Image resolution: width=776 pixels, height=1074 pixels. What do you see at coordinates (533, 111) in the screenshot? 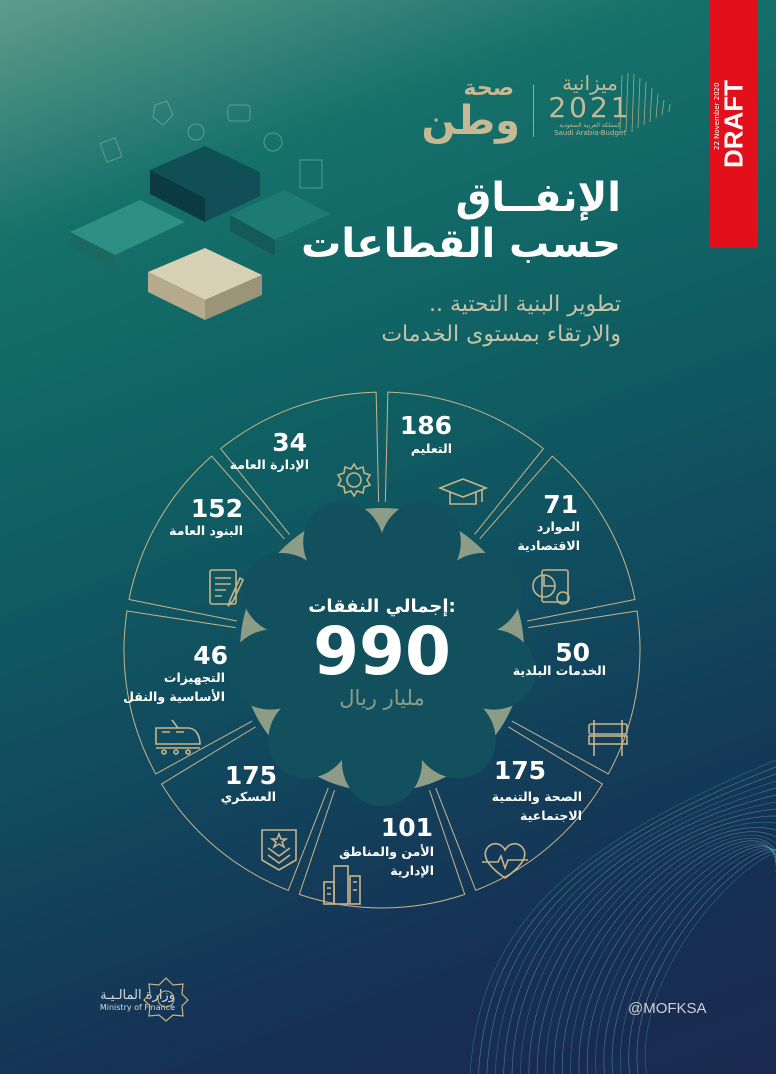
I see `logo-divider` at bounding box center [533, 111].